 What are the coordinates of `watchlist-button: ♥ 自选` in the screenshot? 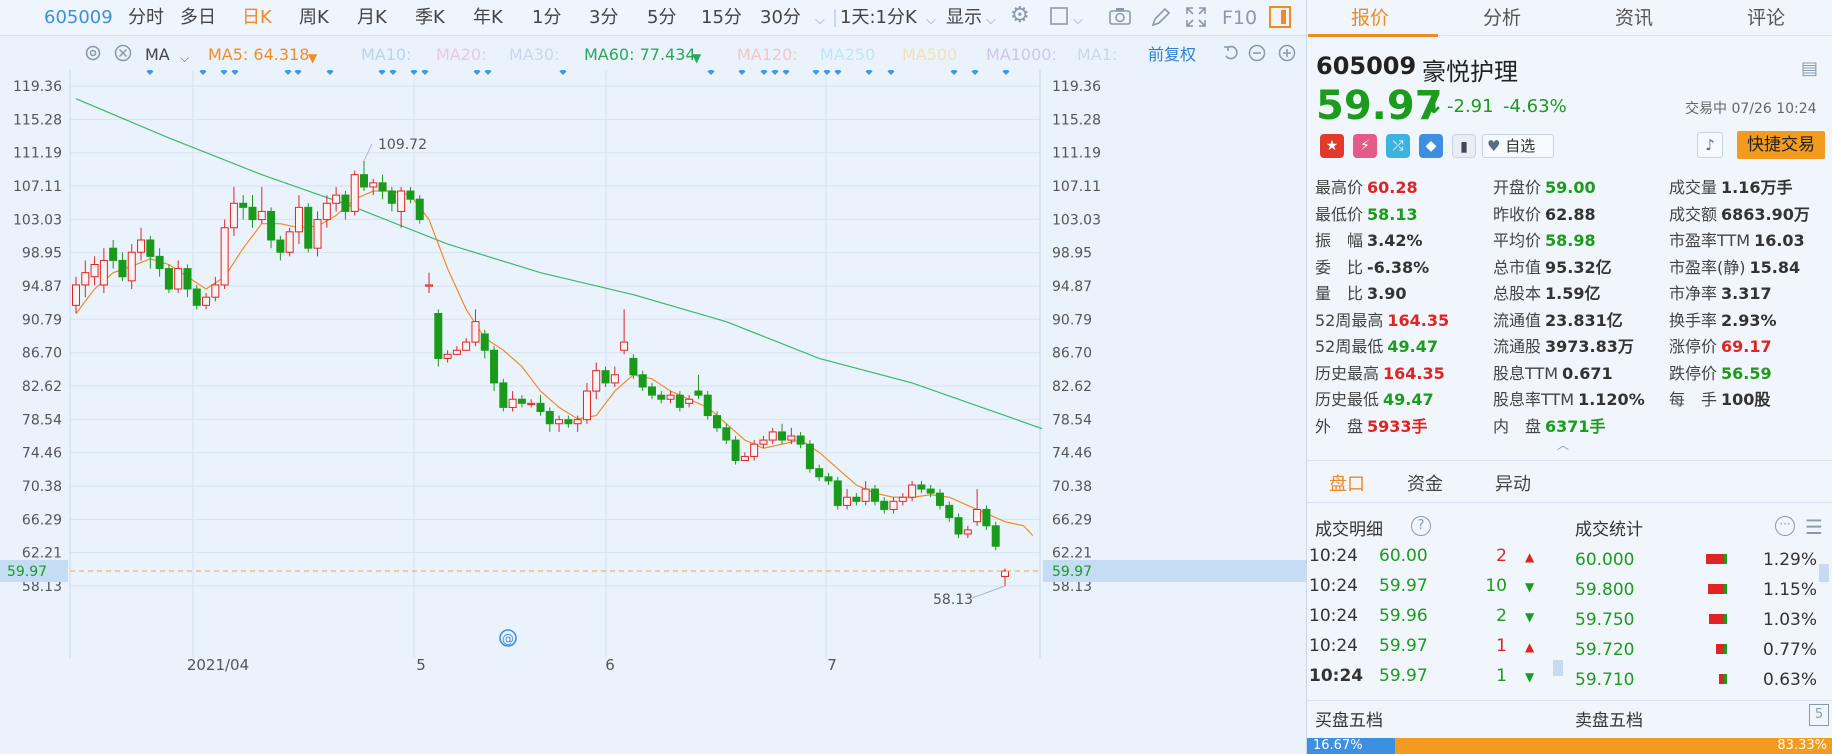 It's located at (1518, 146).